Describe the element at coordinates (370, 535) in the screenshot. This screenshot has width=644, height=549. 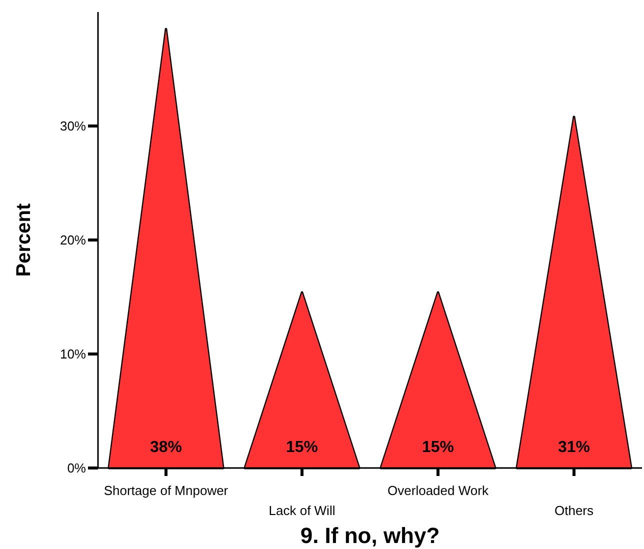
I see `x-axis-title: 9. If no, why?` at that location.